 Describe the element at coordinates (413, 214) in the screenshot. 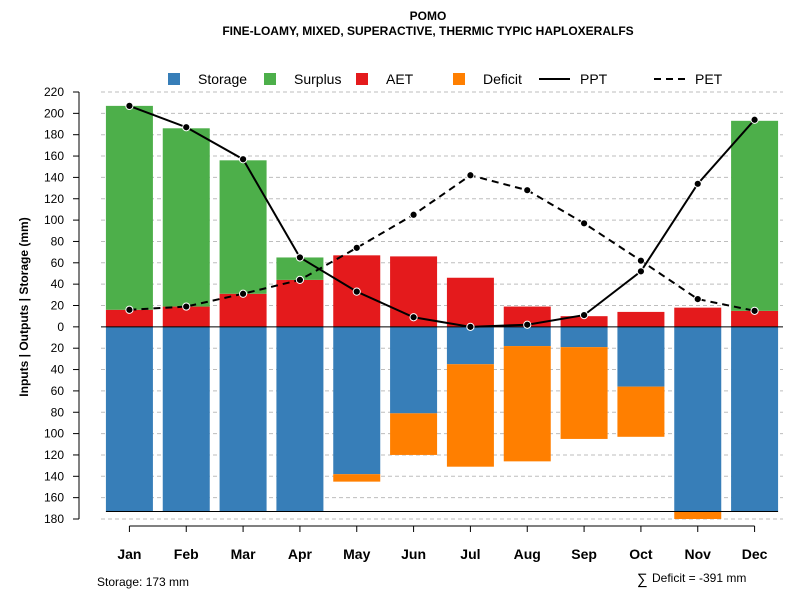

I see `pet-point-jun` at that location.